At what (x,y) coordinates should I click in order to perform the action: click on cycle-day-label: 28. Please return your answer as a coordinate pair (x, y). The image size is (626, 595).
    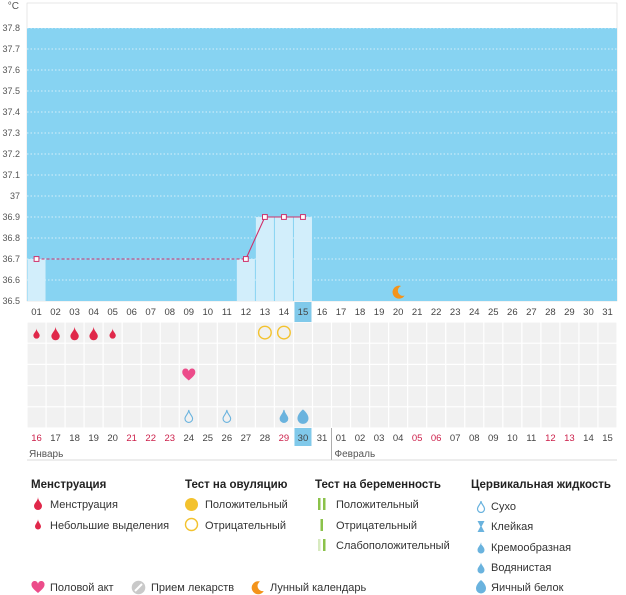
    Looking at the image, I should click on (550, 312).